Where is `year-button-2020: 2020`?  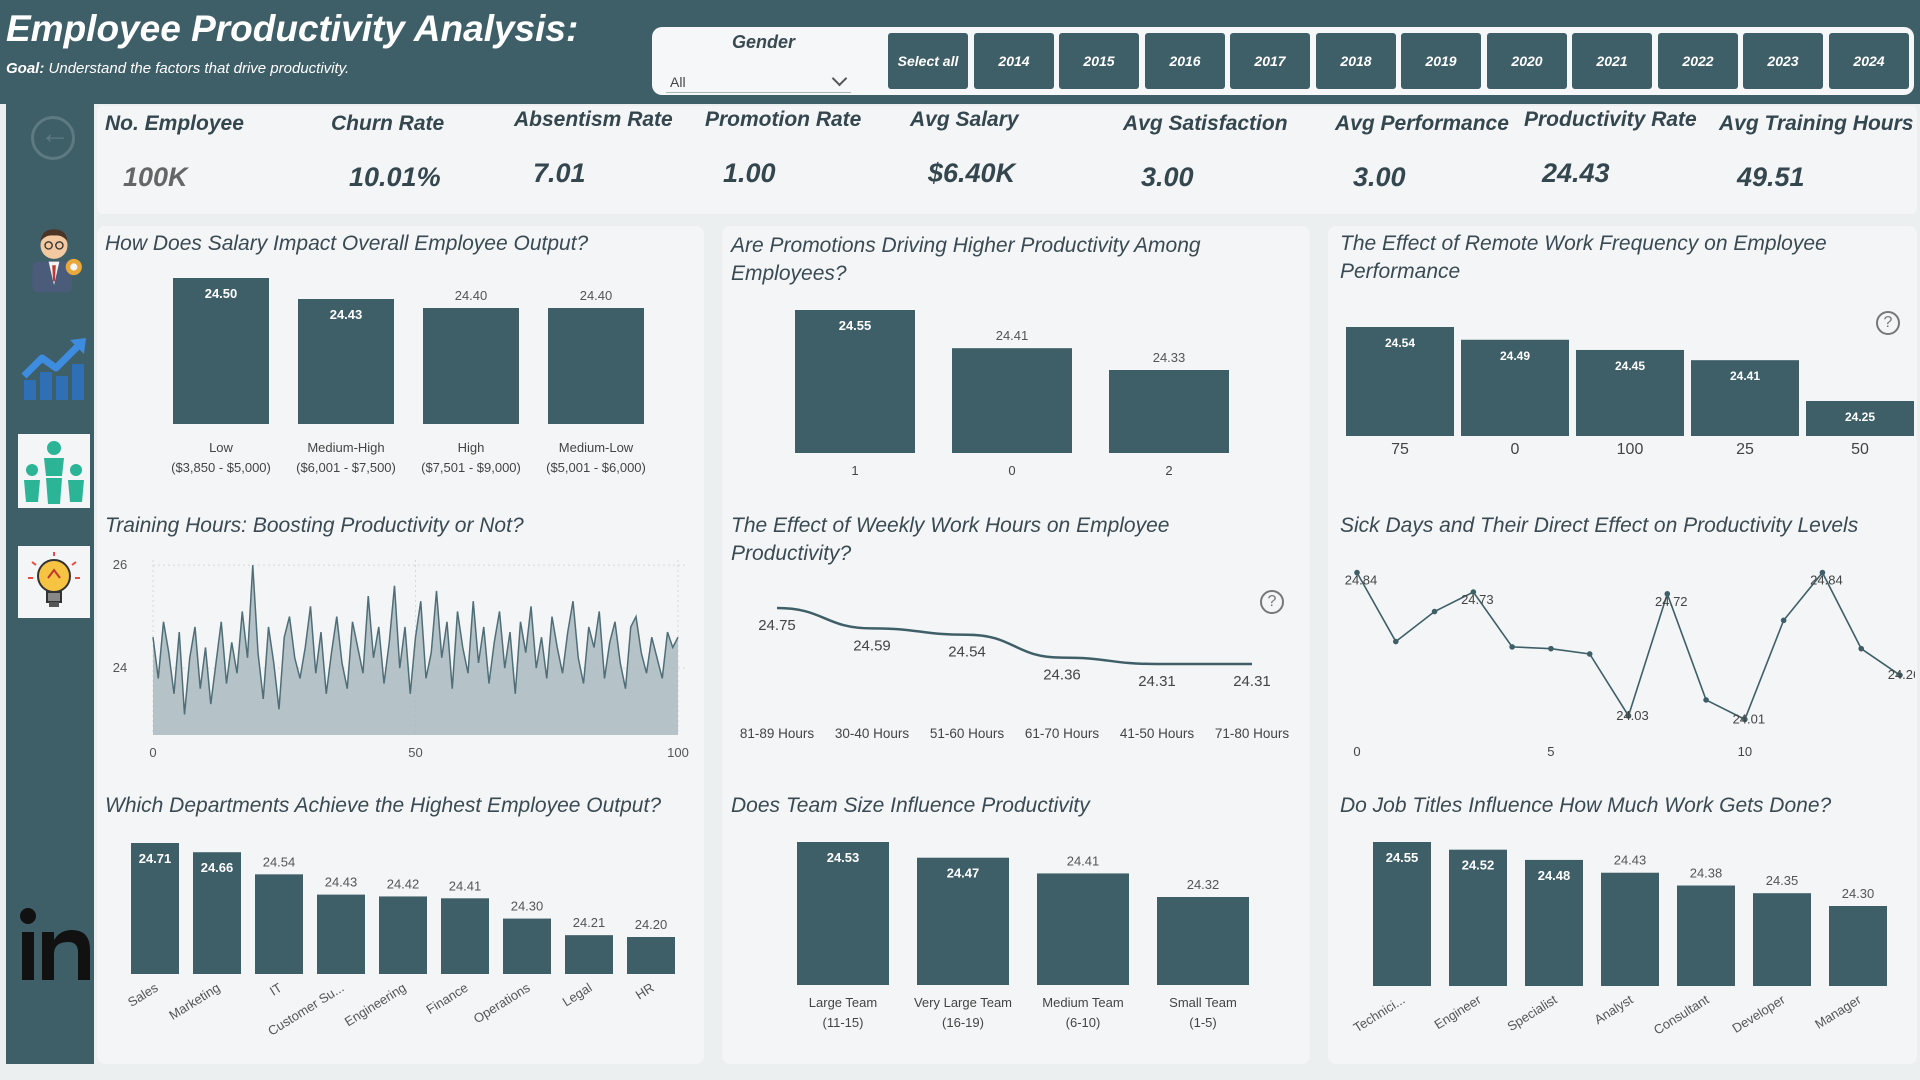
year-button-2020: 2020 is located at coordinates (1527, 61).